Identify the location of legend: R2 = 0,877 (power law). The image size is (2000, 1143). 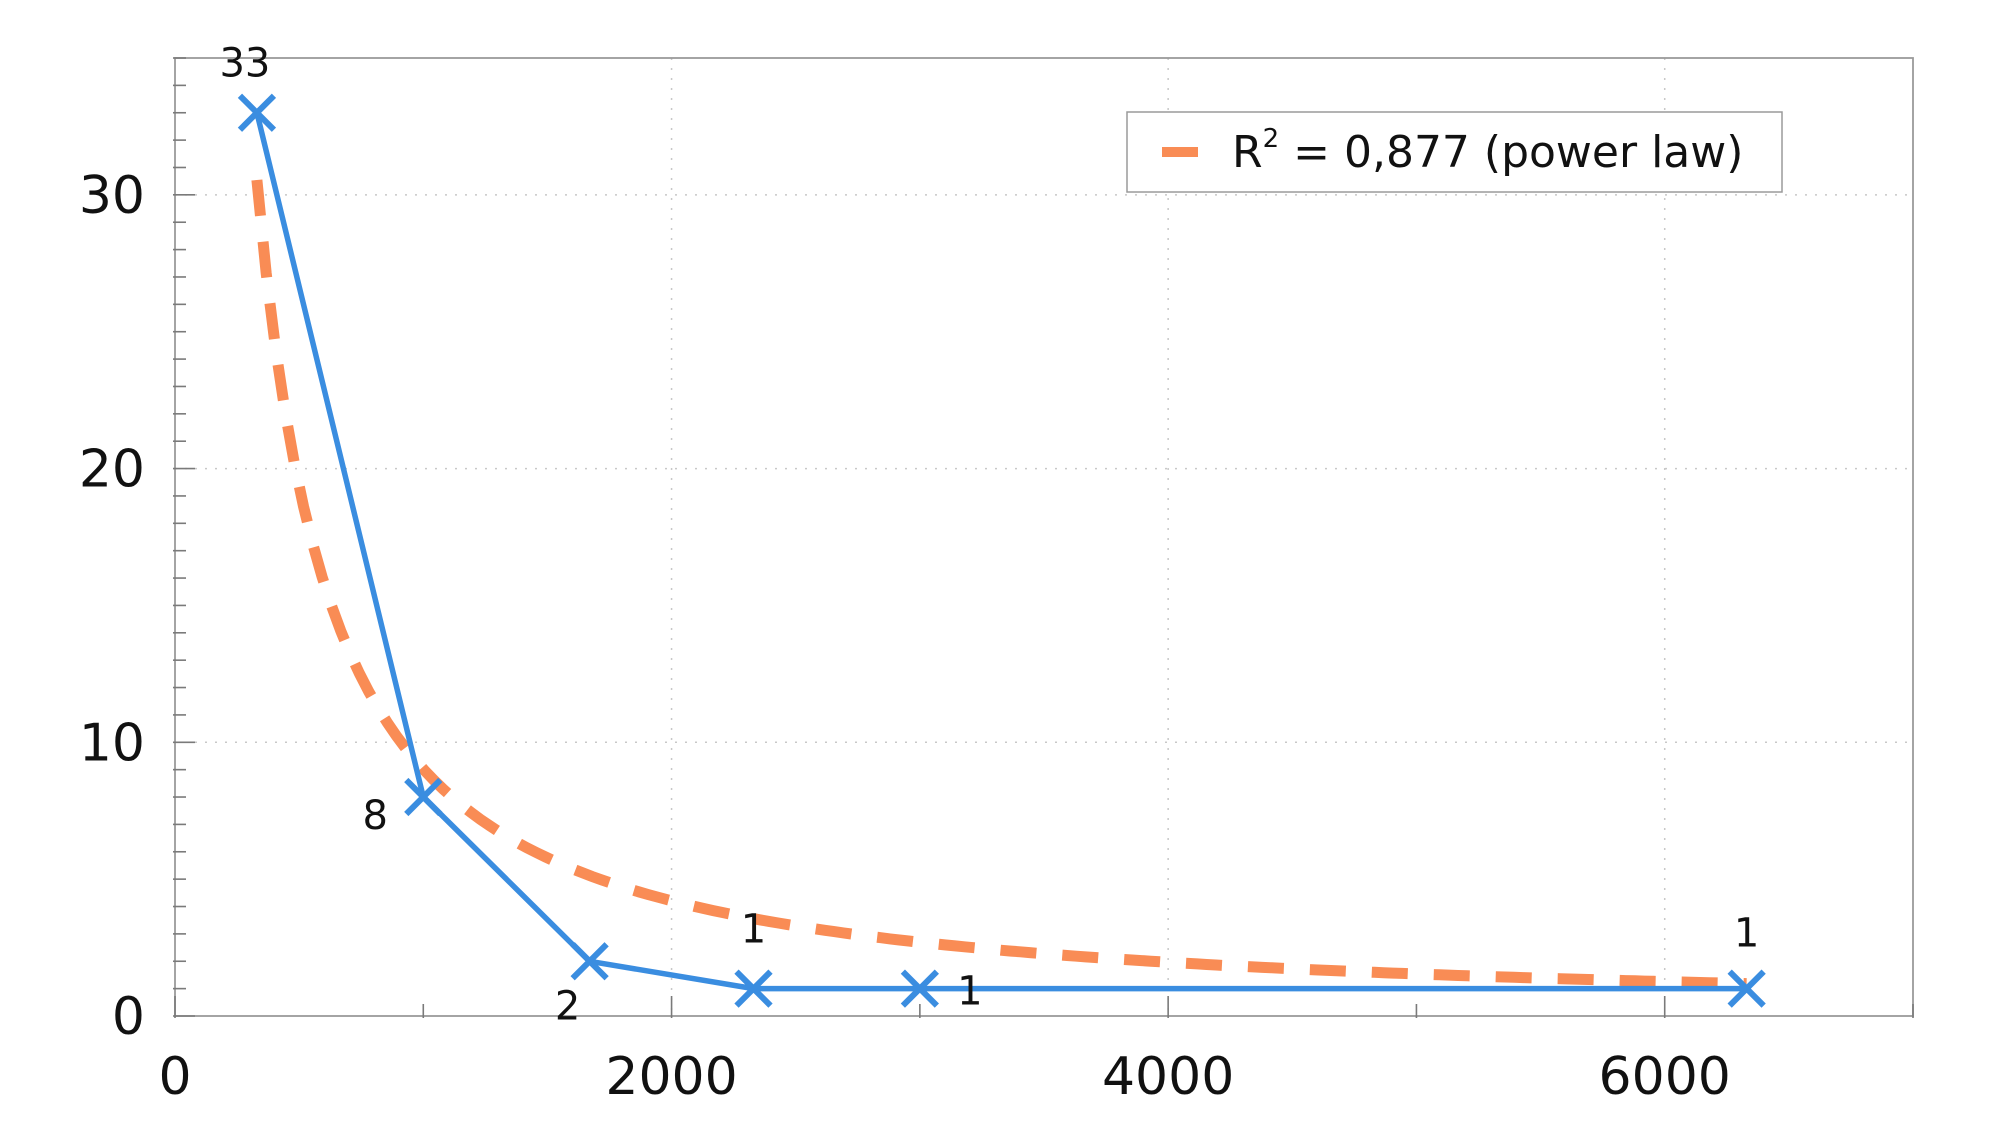
(1454, 152).